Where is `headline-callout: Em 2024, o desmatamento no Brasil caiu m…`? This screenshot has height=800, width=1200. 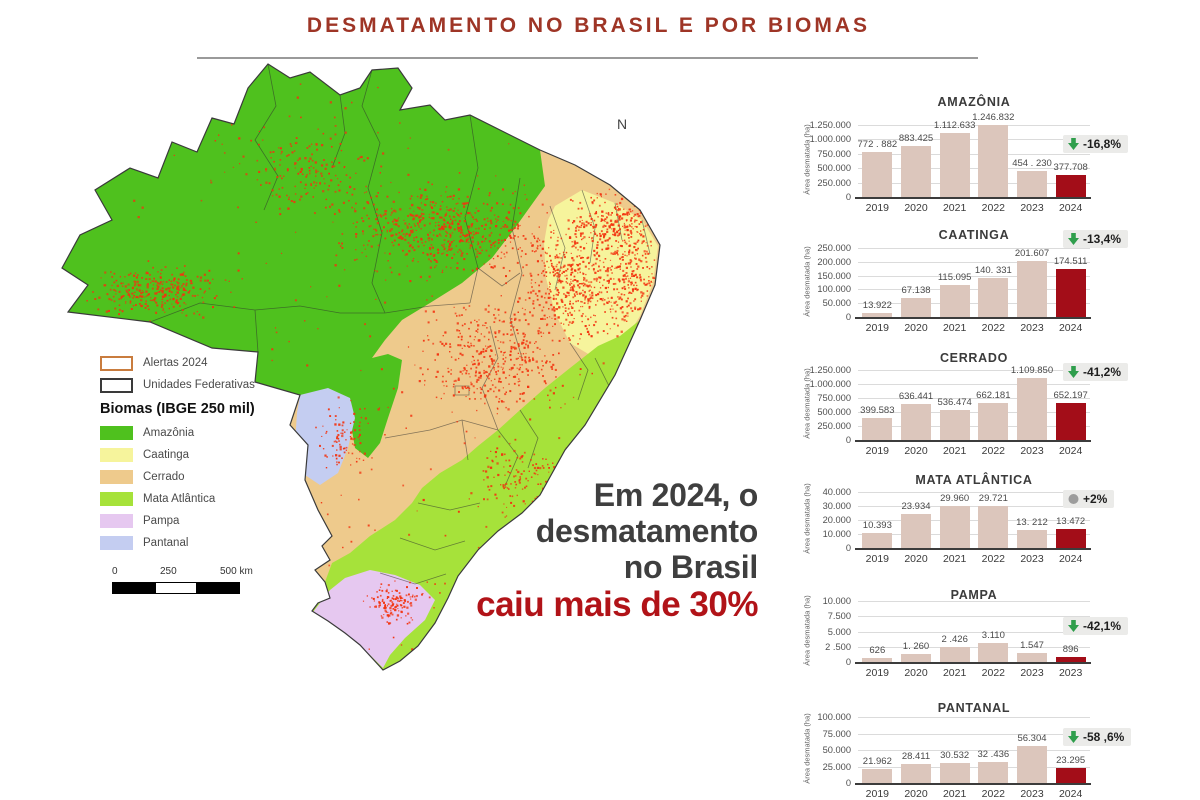 headline-callout: Em 2024, o desmatamento no Brasil caiu m… is located at coordinates (548, 551).